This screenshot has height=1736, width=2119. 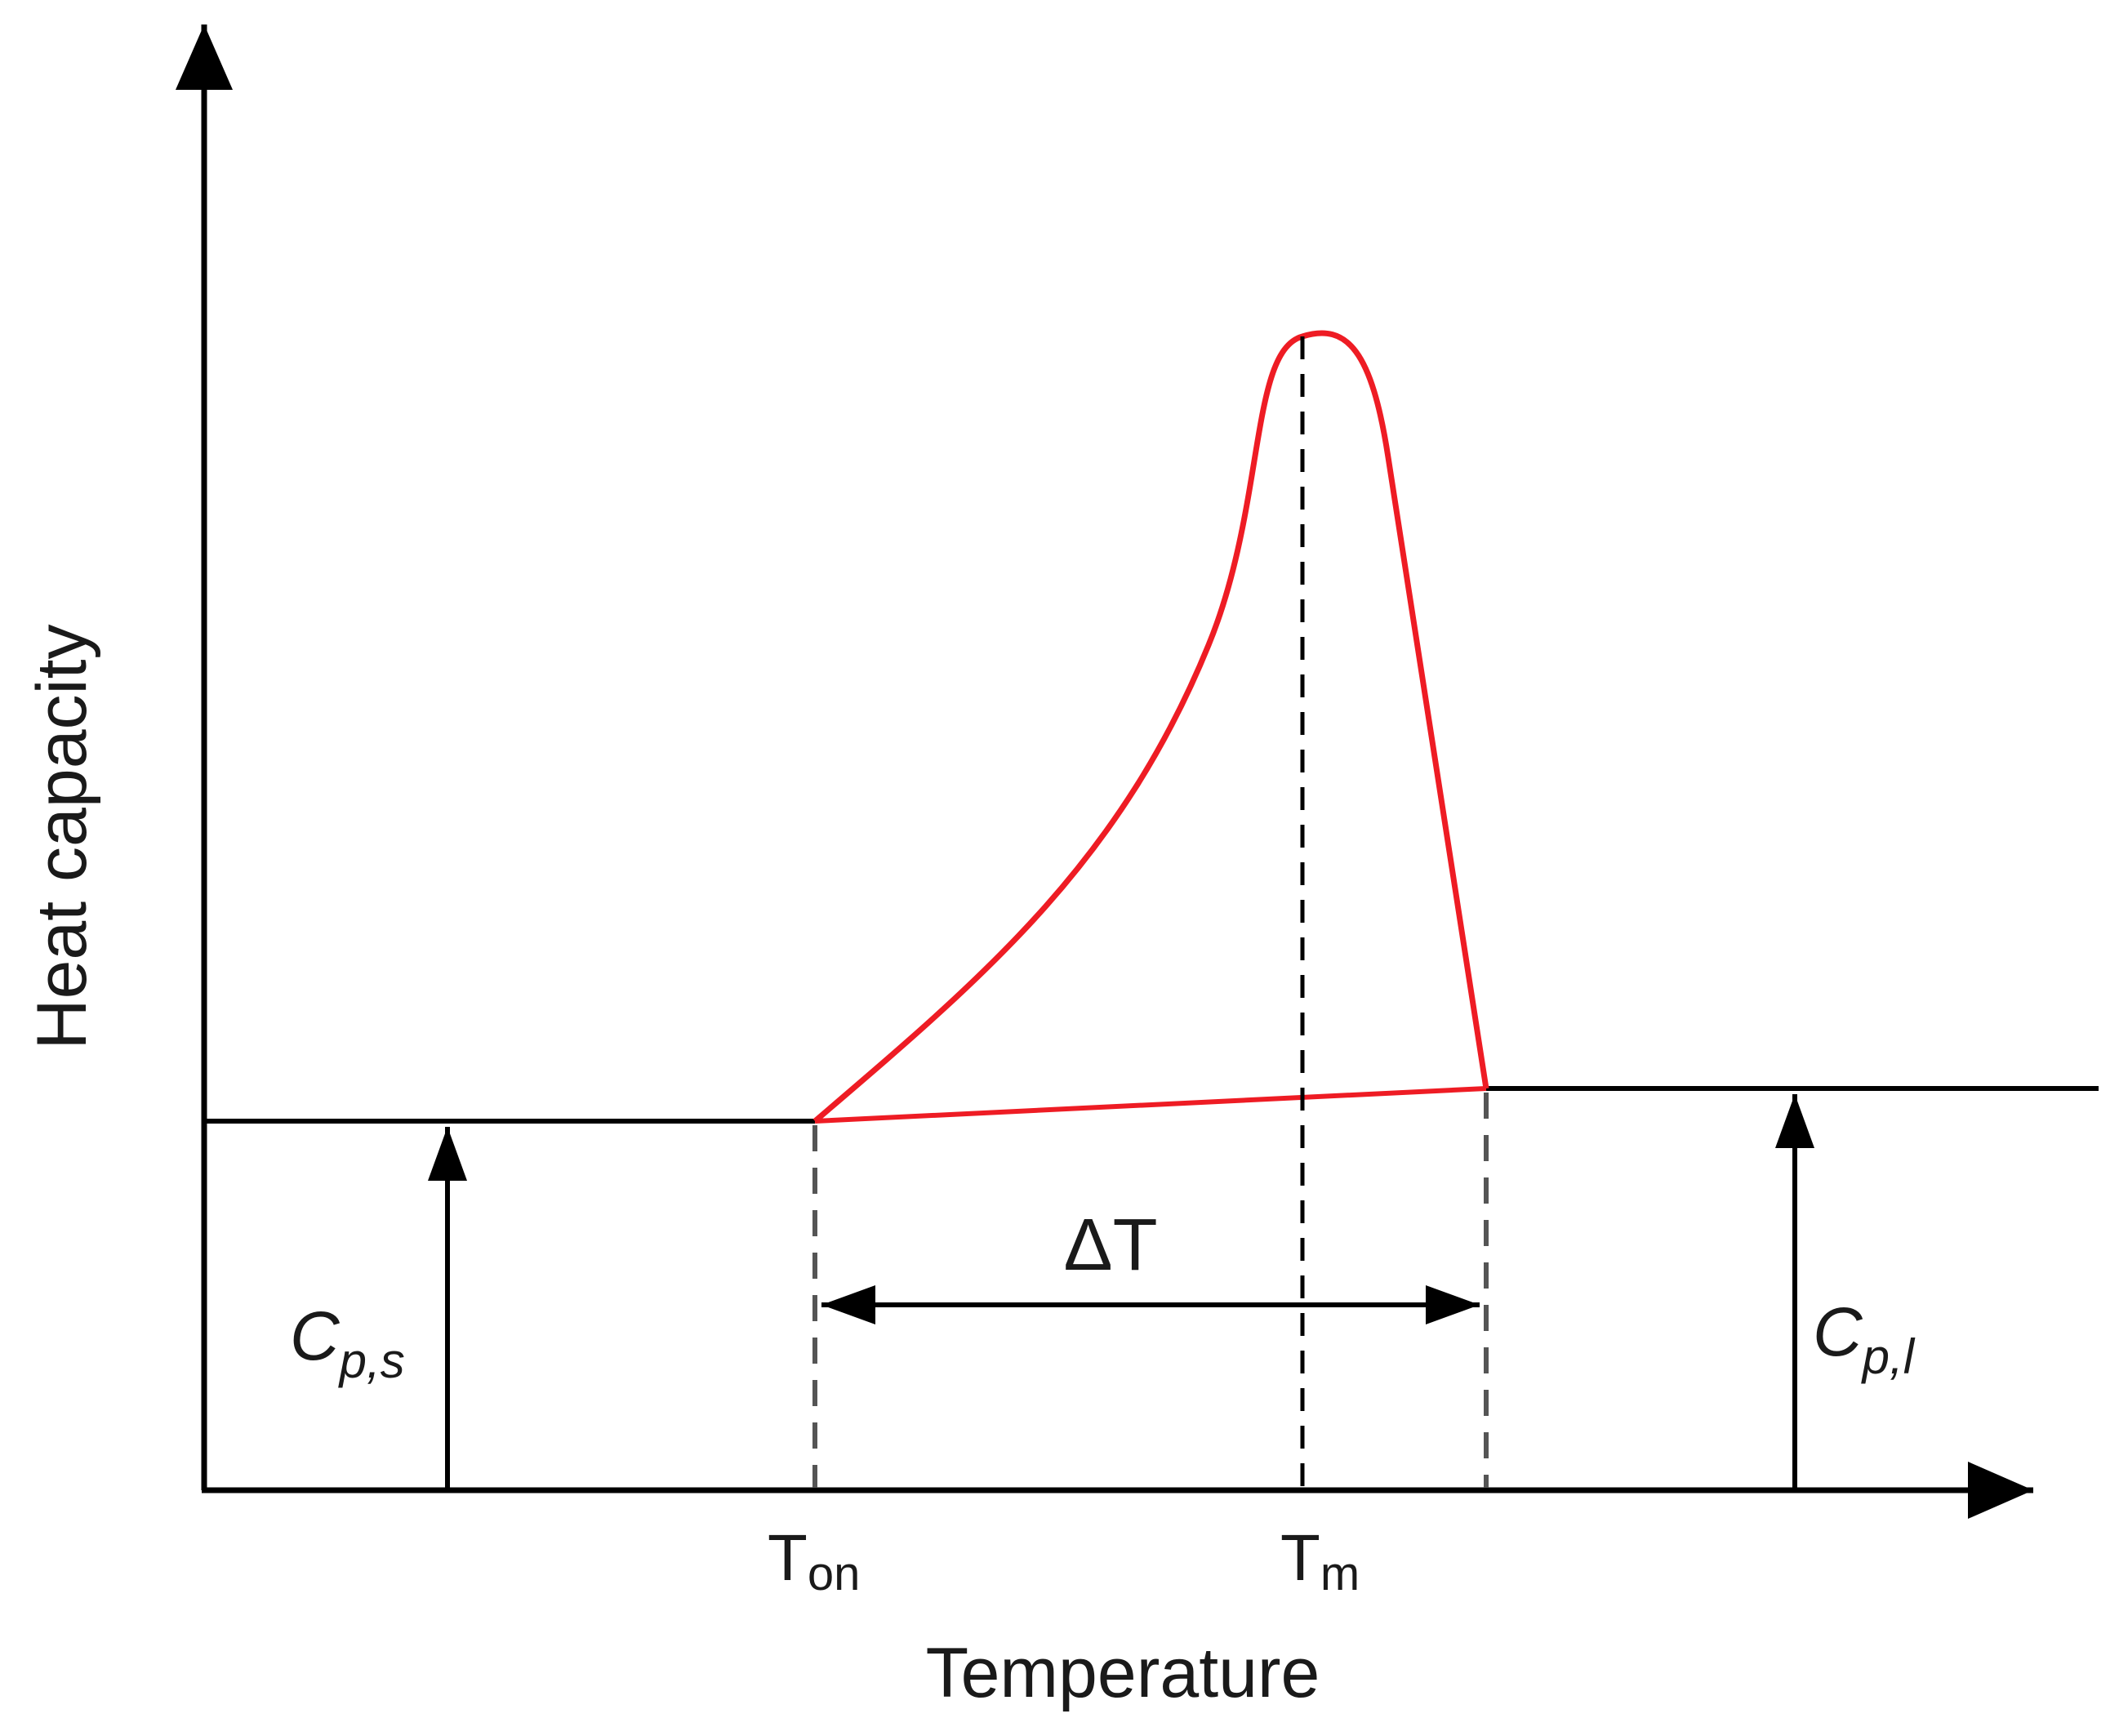 What do you see at coordinates (1123, 1673) in the screenshot?
I see `x-axis-label: Temperature` at bounding box center [1123, 1673].